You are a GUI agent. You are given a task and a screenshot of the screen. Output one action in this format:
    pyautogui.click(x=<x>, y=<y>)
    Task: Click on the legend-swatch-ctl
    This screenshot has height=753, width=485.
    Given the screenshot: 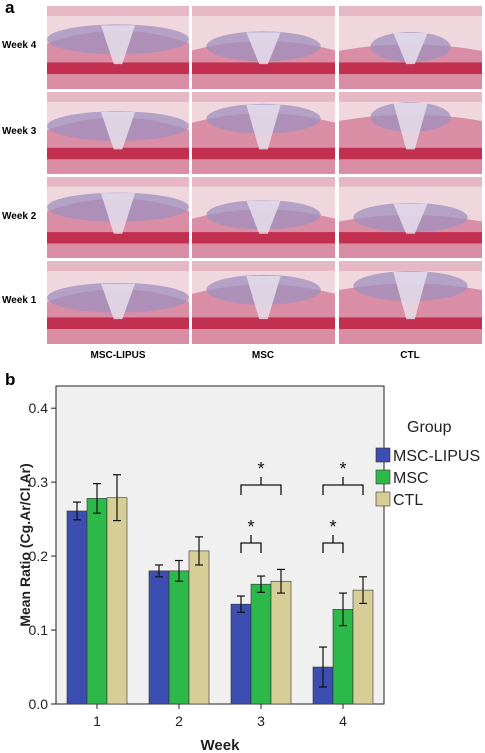 What is the action you would take?
    pyautogui.click(x=383, y=499)
    